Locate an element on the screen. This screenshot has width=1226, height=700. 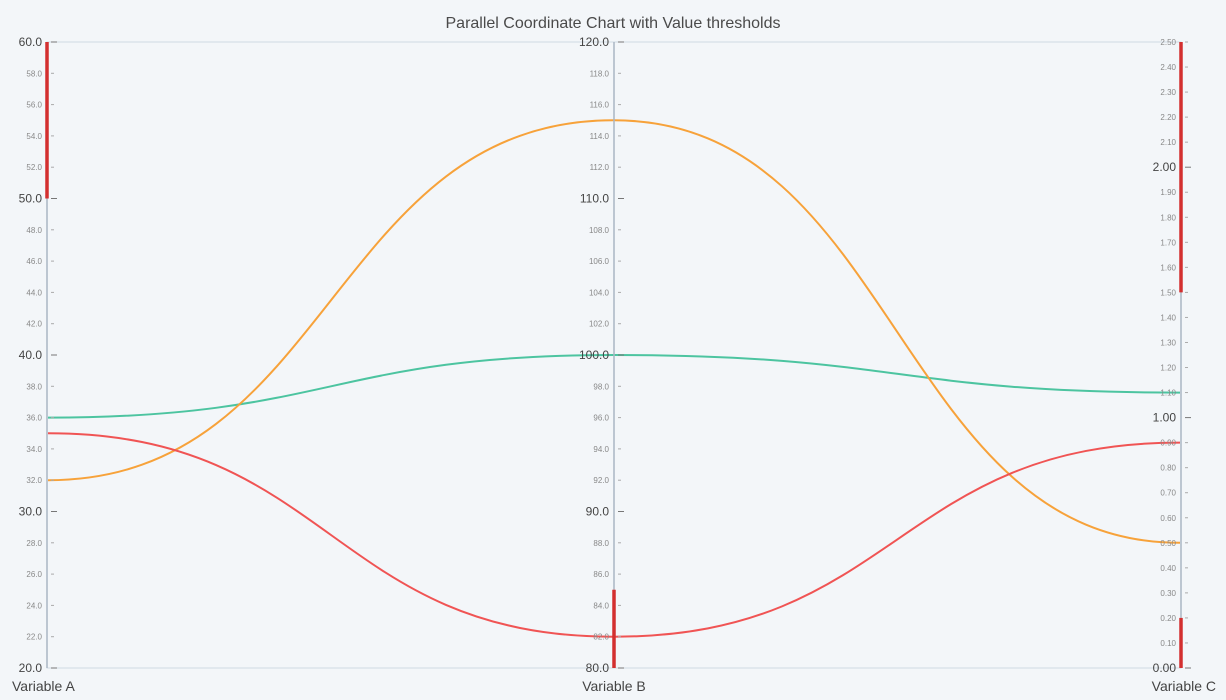
tick-label: 2.10 is located at coordinates (1168, 142).